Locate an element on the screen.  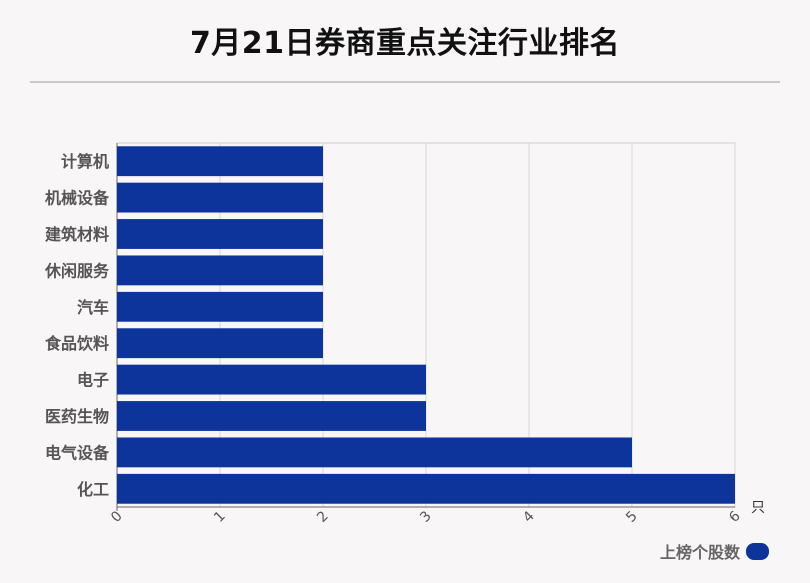
x-tick-label-4: 4 is located at coordinates (529, 517).